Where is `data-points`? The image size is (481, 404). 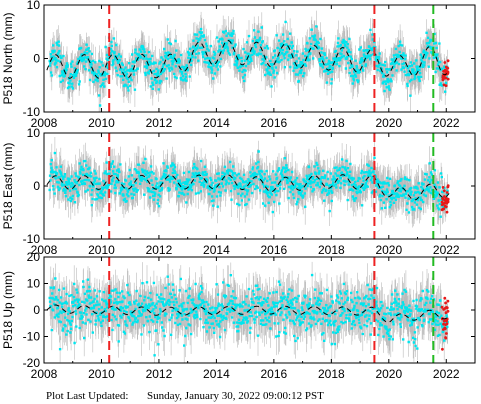
data-points is located at coordinates (248, 184).